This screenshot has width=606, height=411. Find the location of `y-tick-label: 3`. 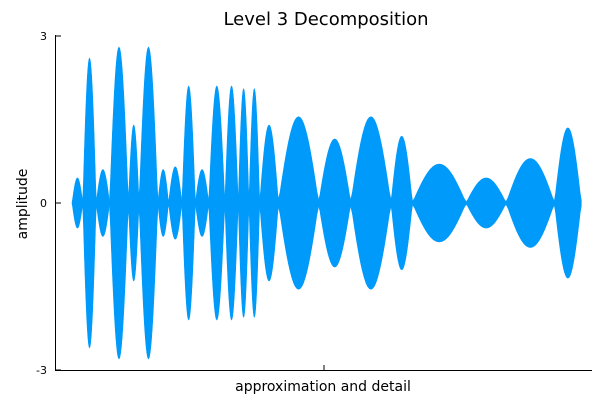

y-tick-label: 3 is located at coordinates (43, 36).